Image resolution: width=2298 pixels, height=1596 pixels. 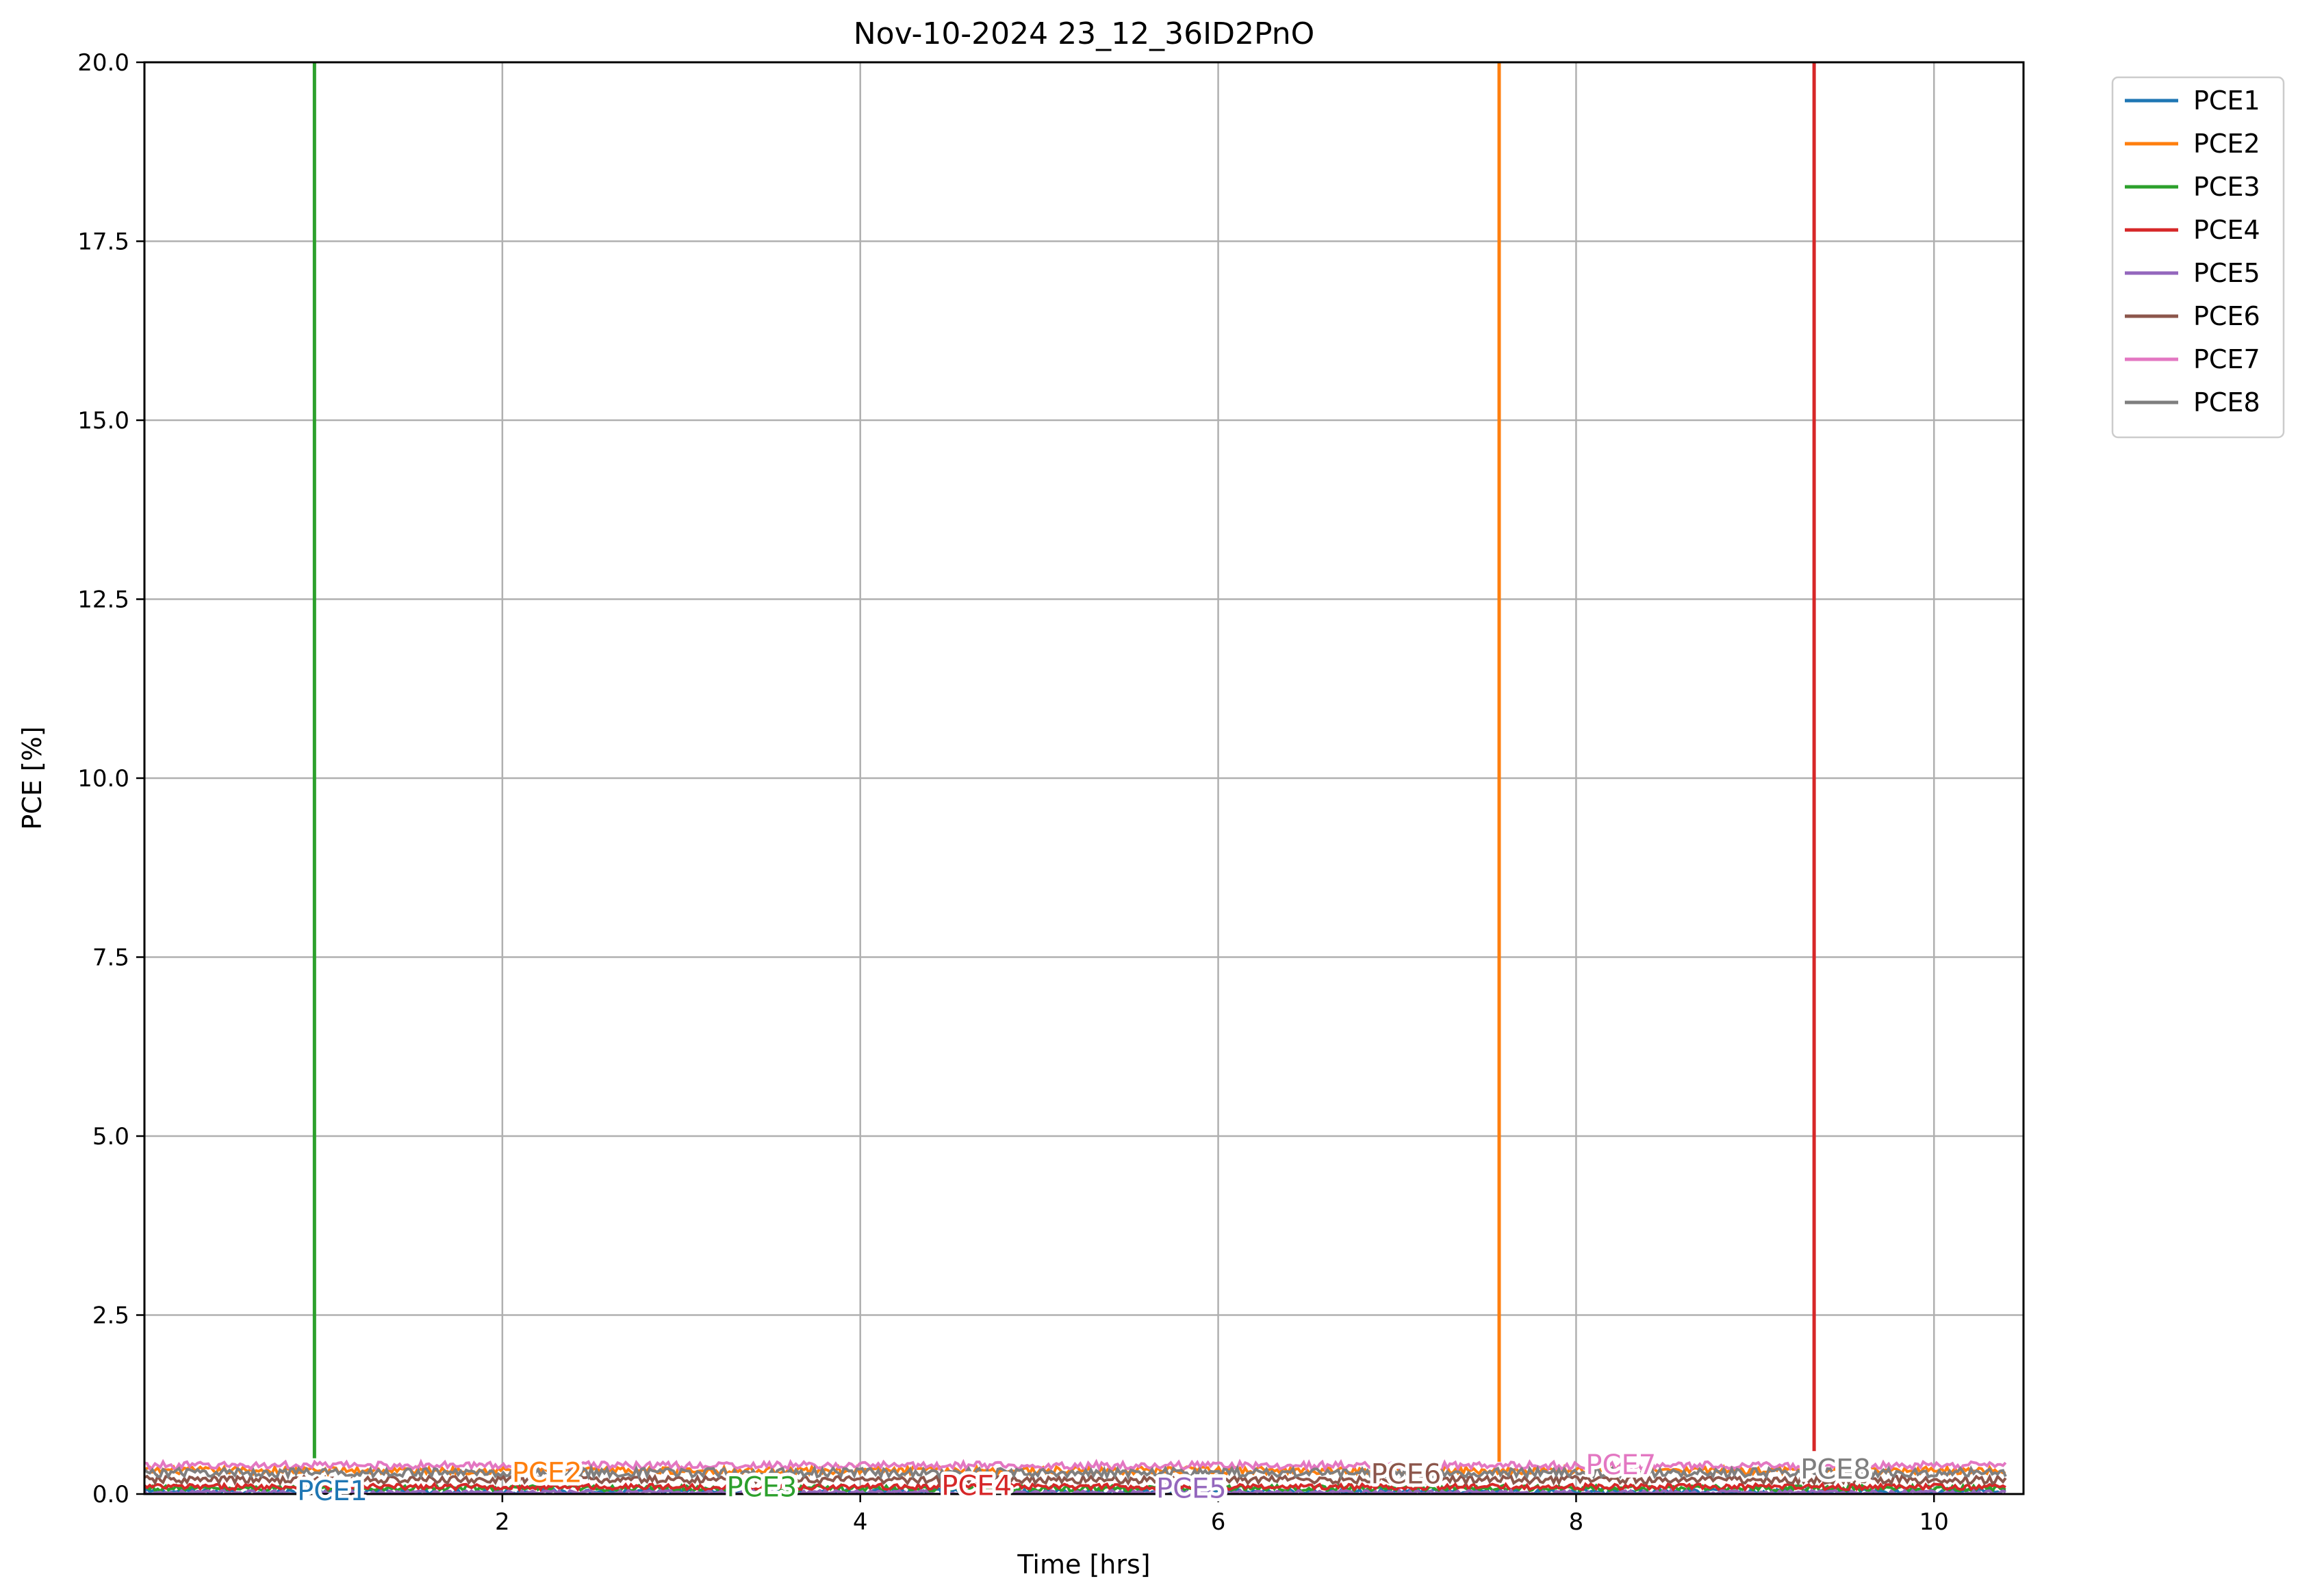 I want to click on series-line-pce4, so click(x=1075, y=1487).